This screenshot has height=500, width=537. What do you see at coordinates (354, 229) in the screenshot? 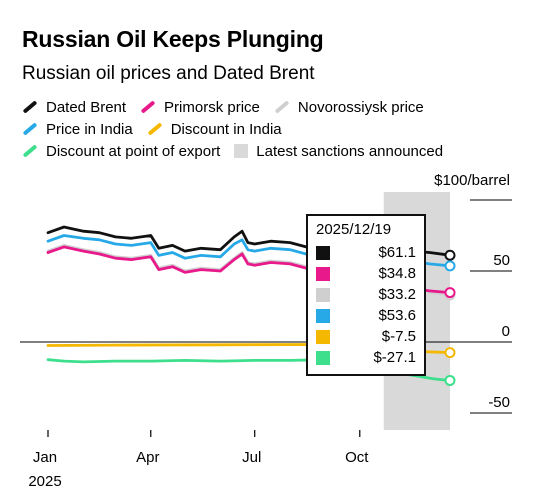
I see `tooltip-date: 2025/12/19` at bounding box center [354, 229].